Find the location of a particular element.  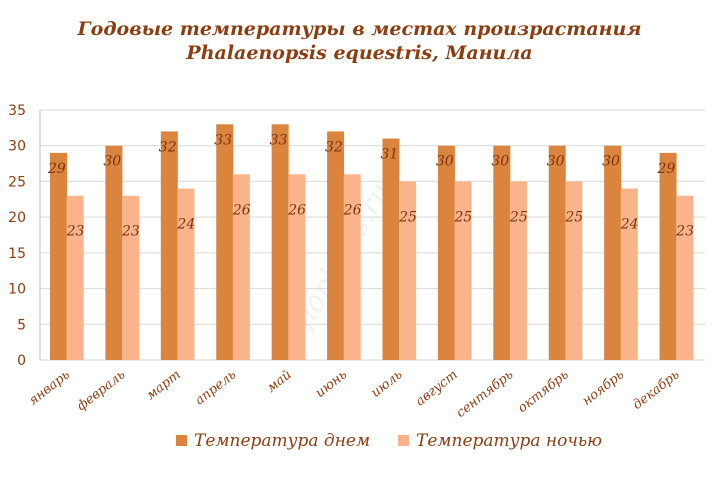

chart-subtitle: Phalaenopsis equestris, Манила is located at coordinates (359, 53).